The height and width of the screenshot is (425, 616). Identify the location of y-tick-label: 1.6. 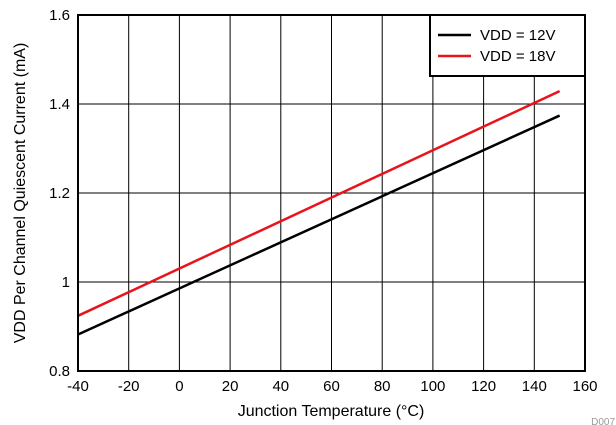
(59, 15).